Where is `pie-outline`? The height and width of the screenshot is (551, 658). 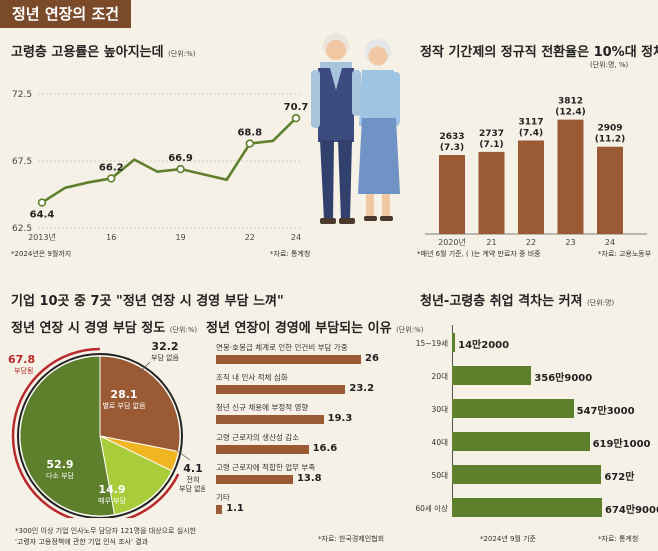
pie-outline is located at coordinates (100, 435).